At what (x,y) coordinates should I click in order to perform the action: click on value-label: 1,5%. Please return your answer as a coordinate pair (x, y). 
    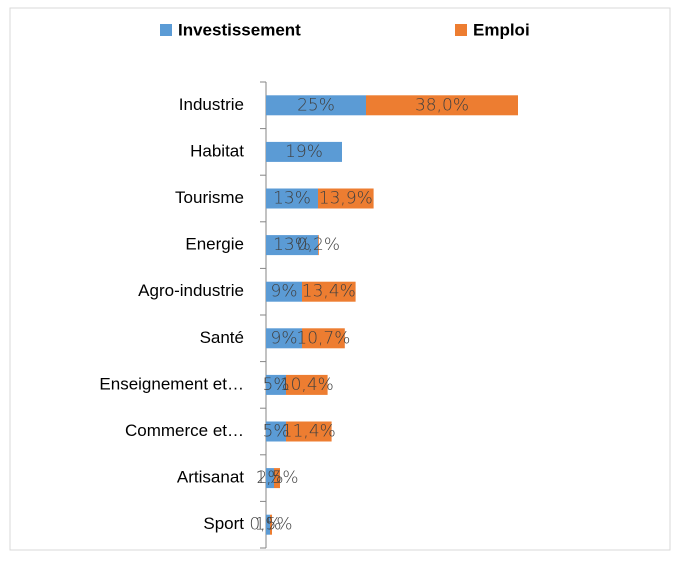
    Looking at the image, I should click on (276, 478).